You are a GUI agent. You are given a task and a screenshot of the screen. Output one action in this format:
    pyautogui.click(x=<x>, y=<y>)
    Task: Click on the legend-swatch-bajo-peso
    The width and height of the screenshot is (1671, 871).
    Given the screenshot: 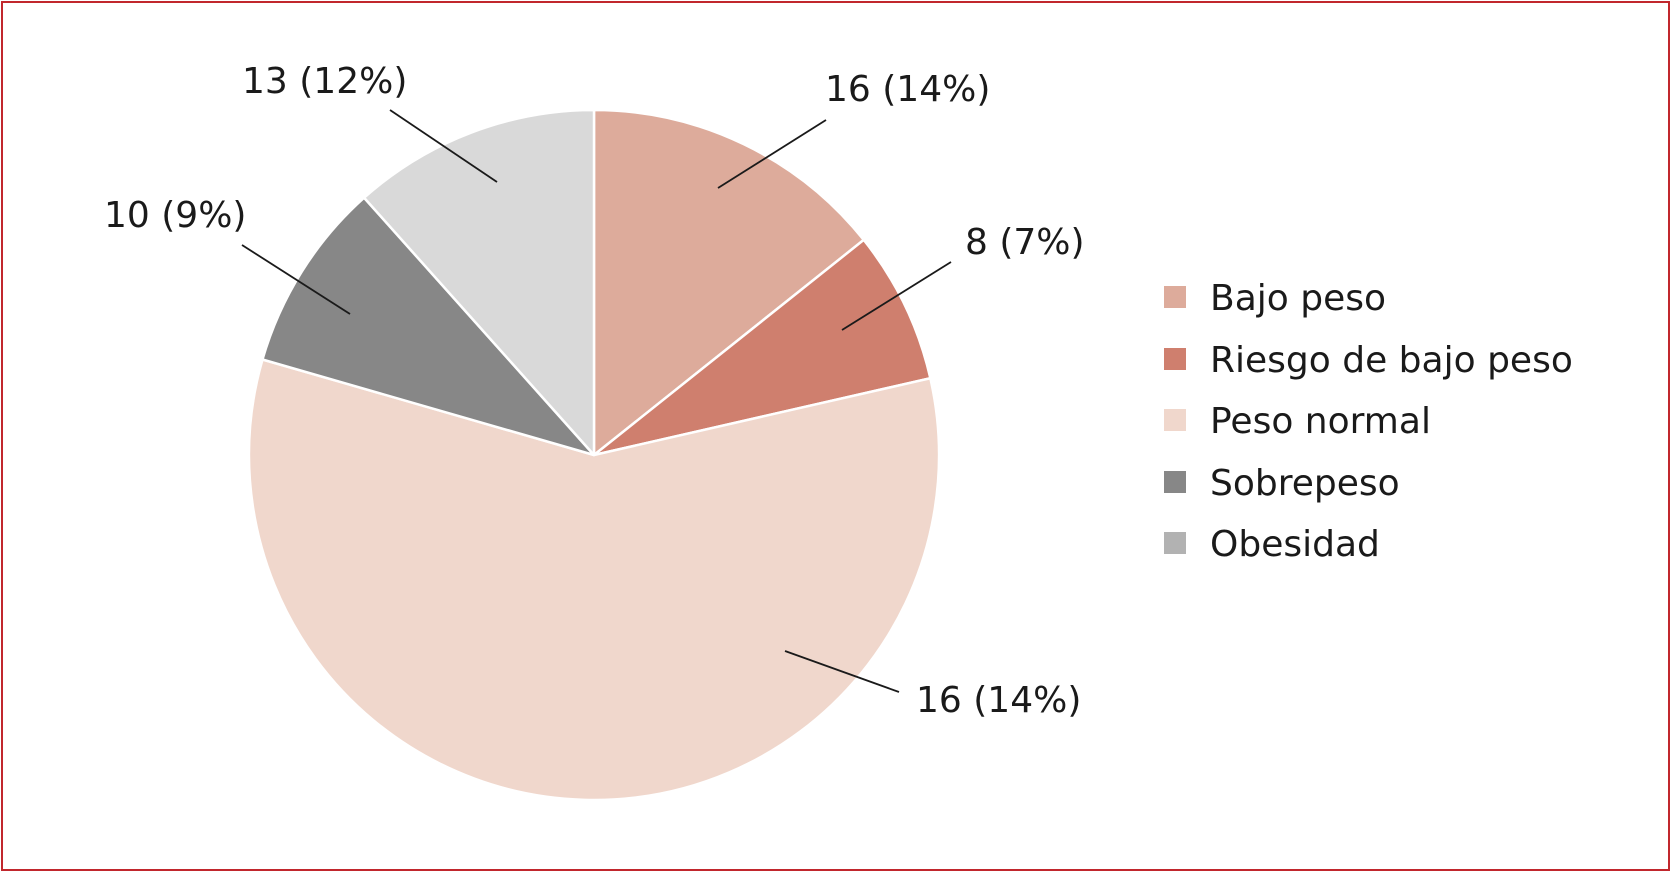 What is the action you would take?
    pyautogui.click(x=1175, y=297)
    